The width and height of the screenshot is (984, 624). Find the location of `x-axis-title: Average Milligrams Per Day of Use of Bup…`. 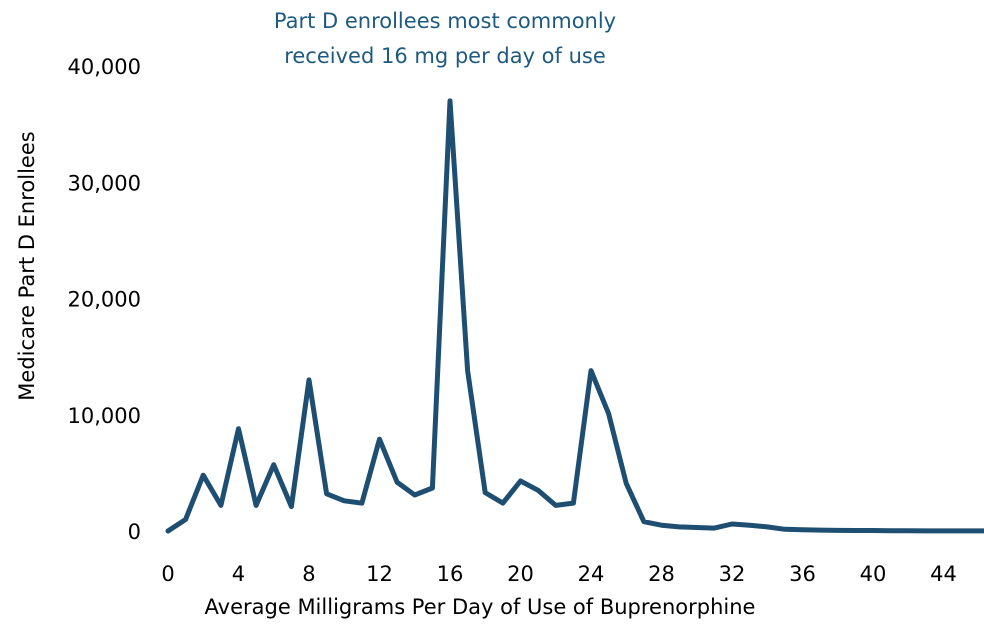

x-axis-title: Average Milligrams Per Day of Use of Bup… is located at coordinates (480, 607).